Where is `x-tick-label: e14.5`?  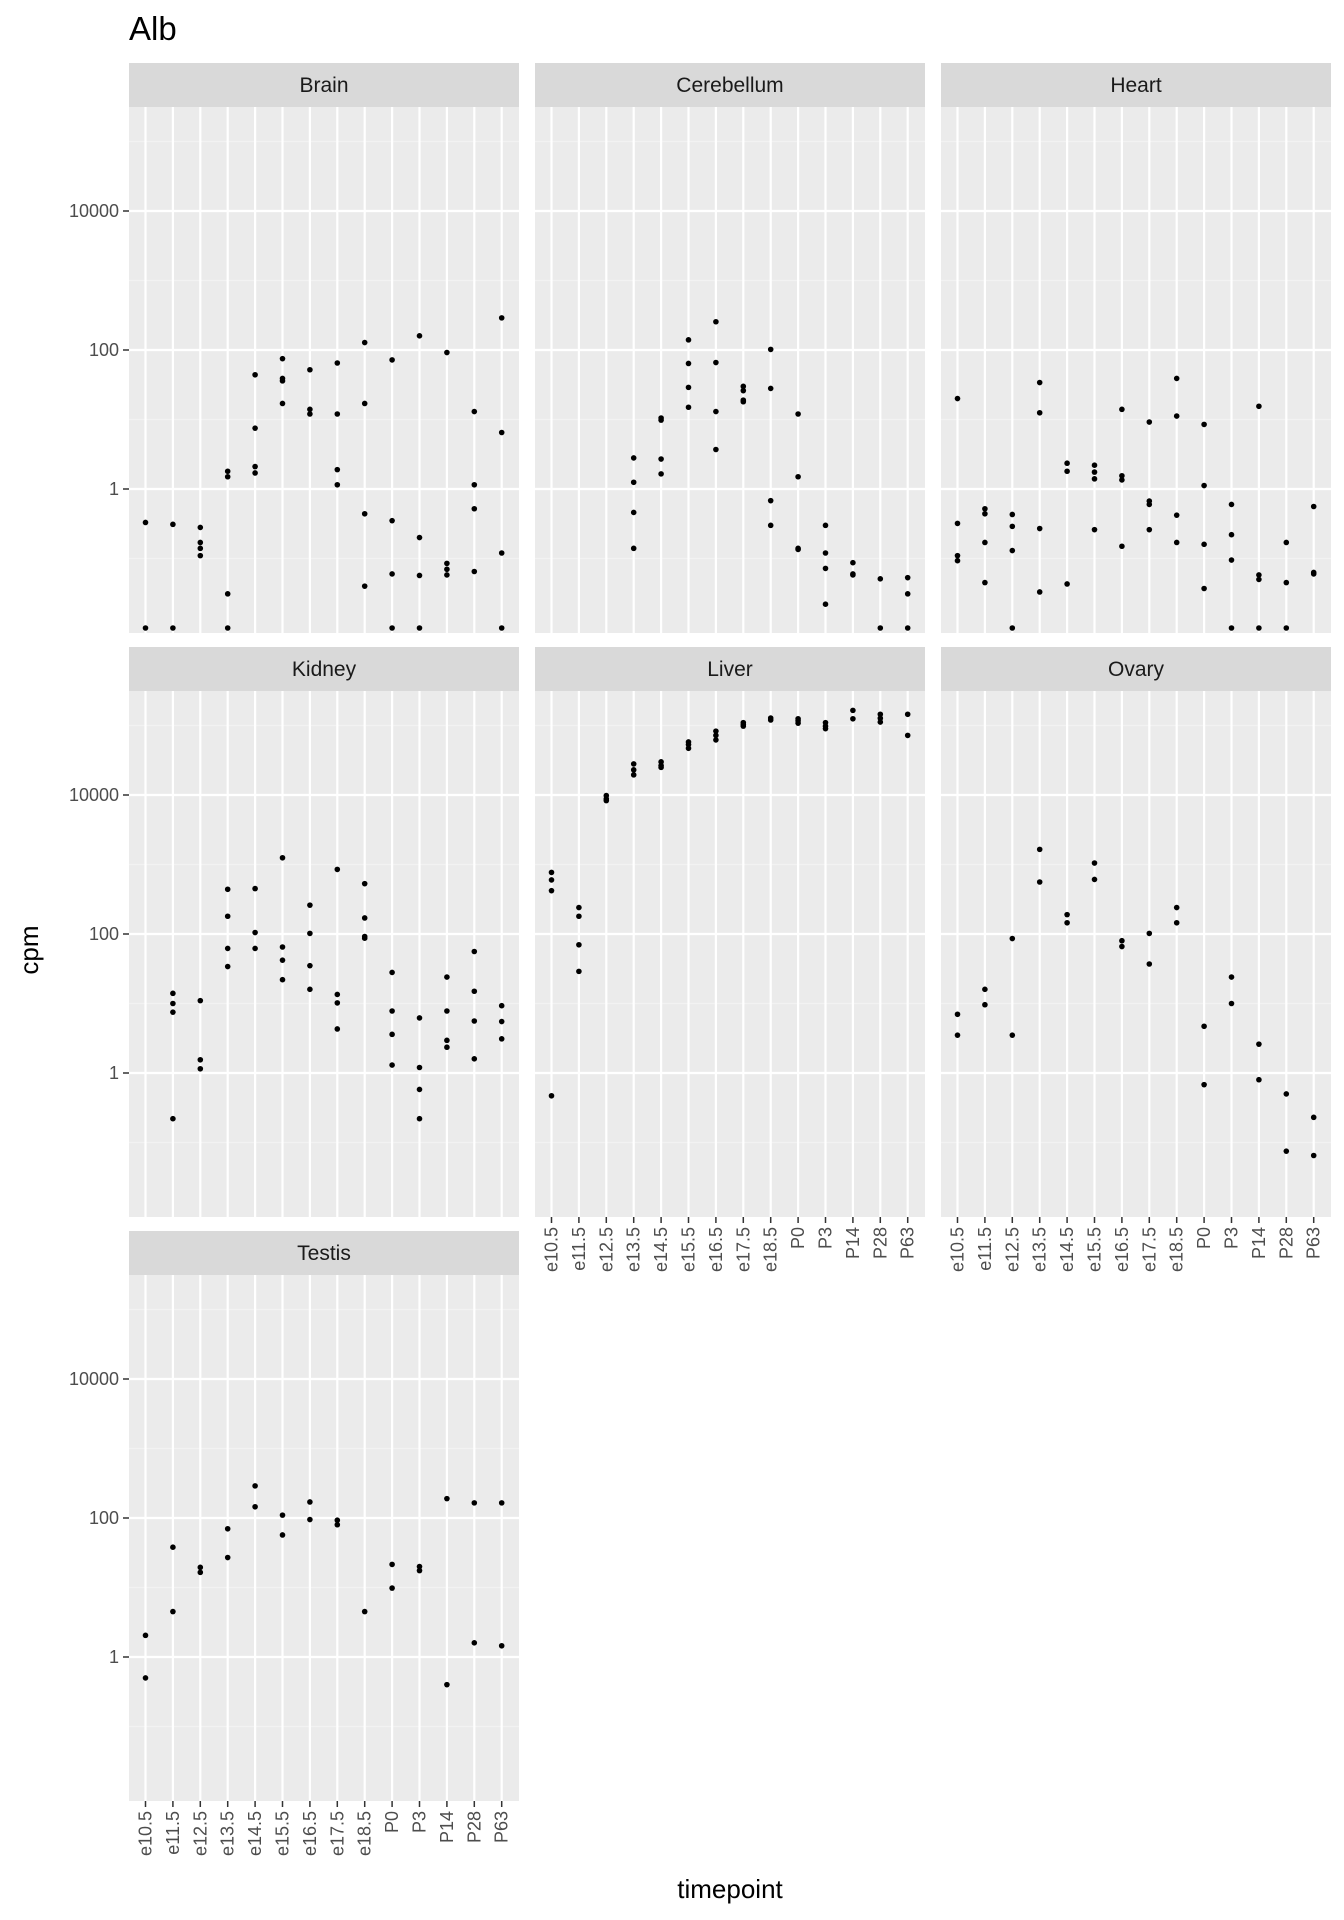
x-tick-label: e14.5 is located at coordinates (661, 1249).